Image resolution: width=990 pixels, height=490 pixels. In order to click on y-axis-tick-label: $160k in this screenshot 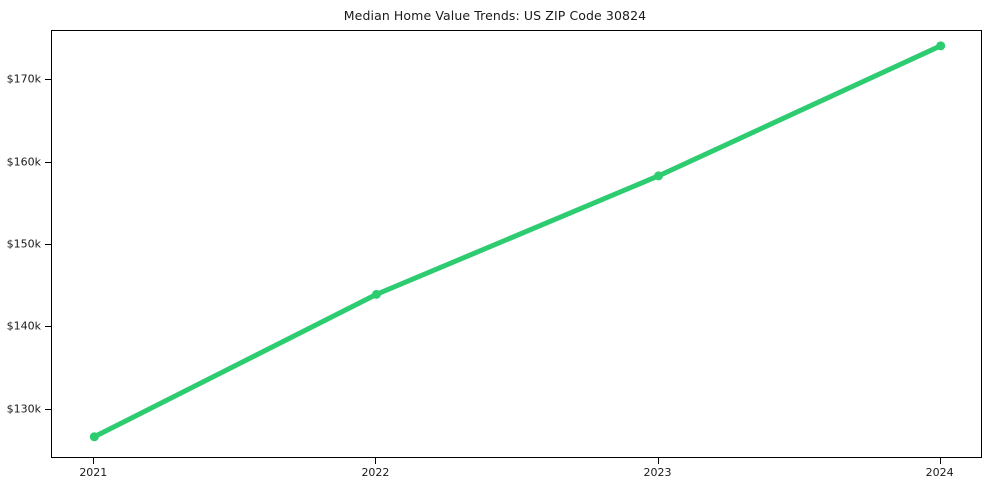, I will do `click(23, 162)`.